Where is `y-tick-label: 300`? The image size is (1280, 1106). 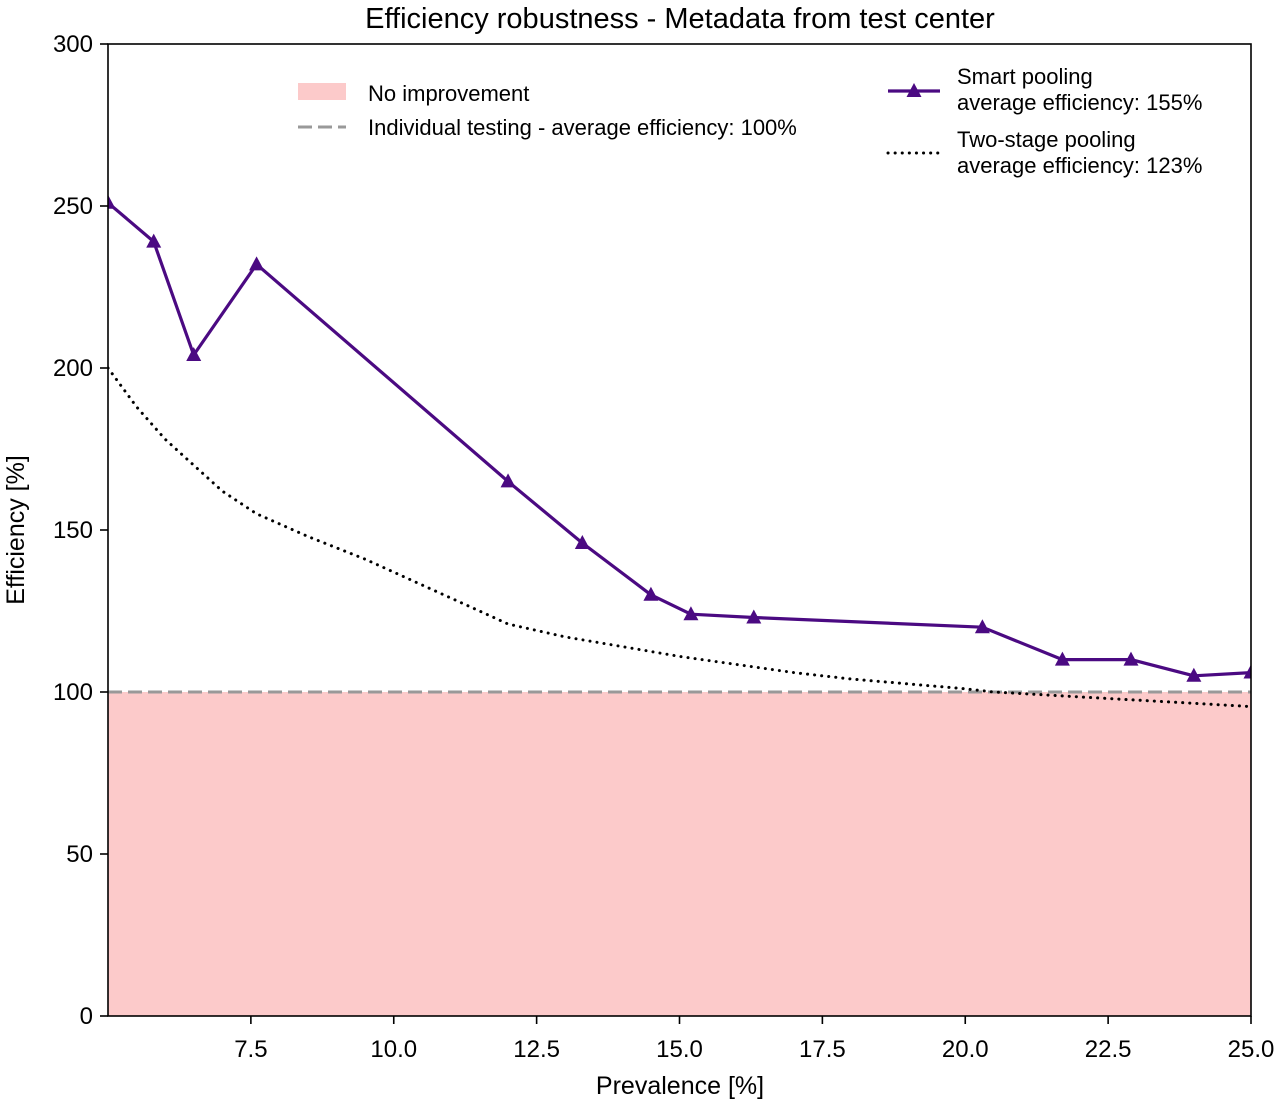
y-tick-label: 300 is located at coordinates (73, 44).